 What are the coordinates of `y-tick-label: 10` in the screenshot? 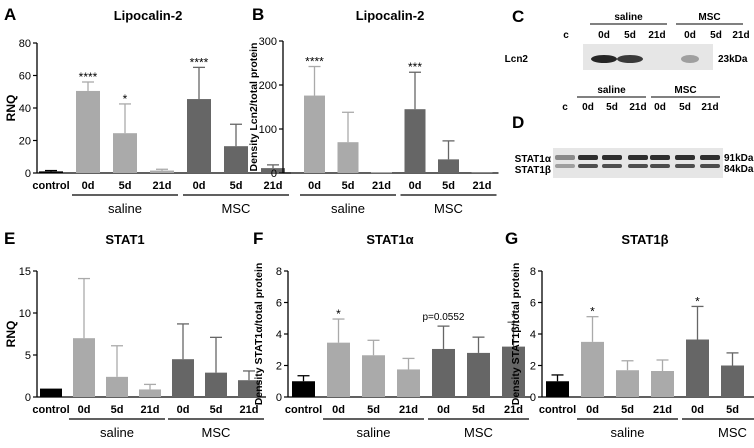 It's located at (25, 314).